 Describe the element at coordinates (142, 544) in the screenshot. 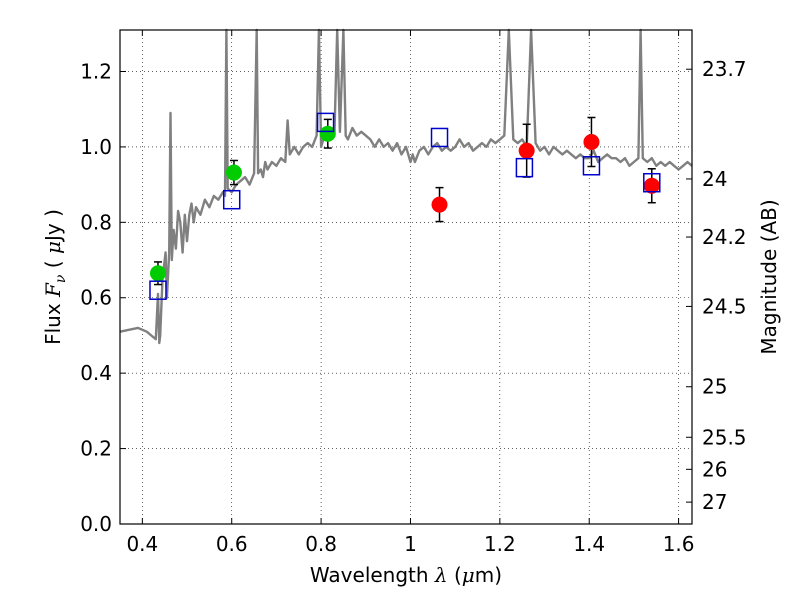

I see `x-tick-label: 0.4` at that location.